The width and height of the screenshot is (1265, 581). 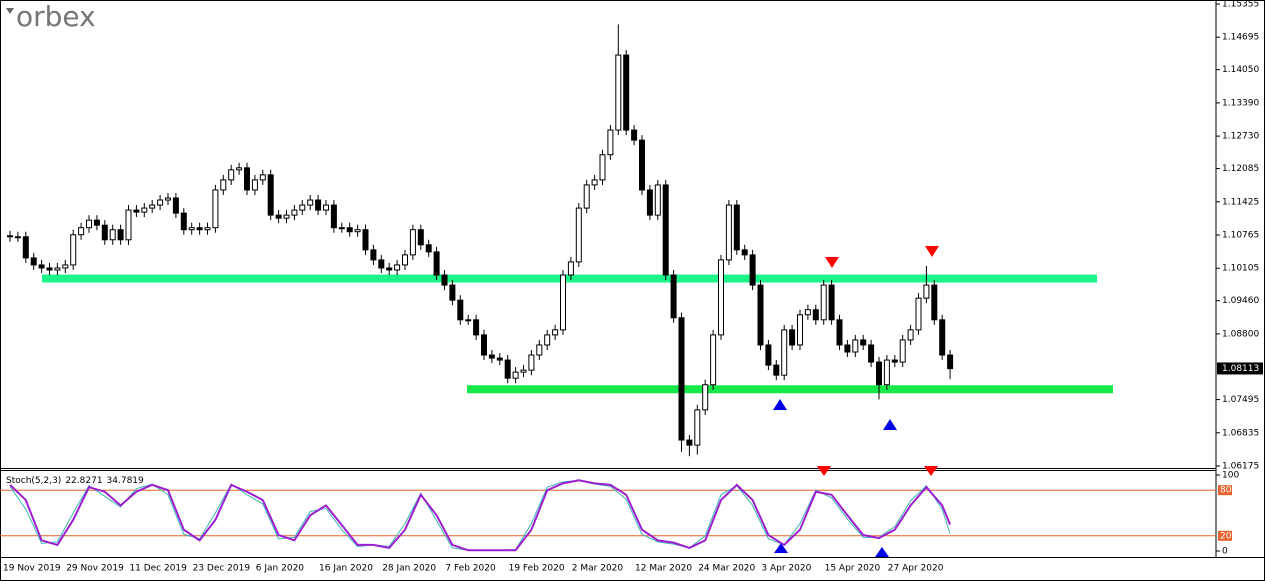 I want to click on y-tick-label: 1.13390, so click(x=1240, y=103).